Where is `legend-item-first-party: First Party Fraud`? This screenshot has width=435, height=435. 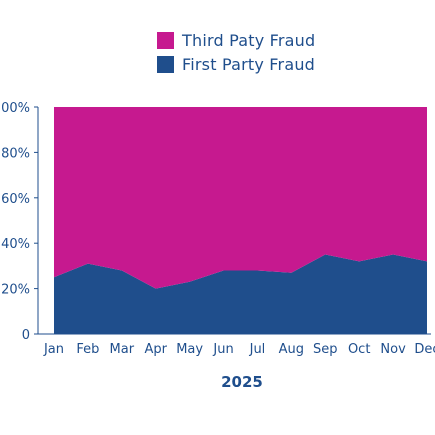
legend-item-first-party: First Party Fraud is located at coordinates (236, 64).